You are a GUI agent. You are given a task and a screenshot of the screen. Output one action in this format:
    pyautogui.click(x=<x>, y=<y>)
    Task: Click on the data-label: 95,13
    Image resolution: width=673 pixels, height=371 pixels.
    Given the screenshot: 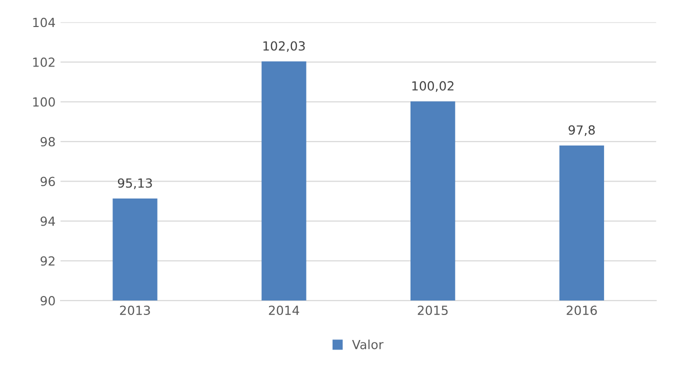 What is the action you would take?
    pyautogui.click(x=135, y=184)
    